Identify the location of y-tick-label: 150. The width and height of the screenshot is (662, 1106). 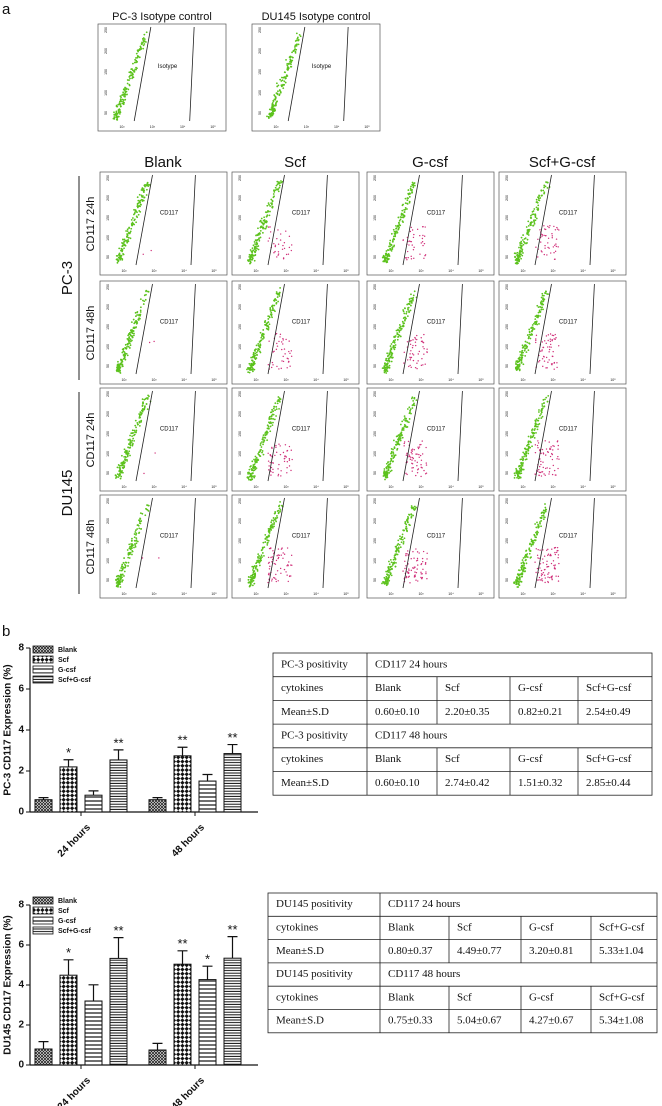
(108, 218).